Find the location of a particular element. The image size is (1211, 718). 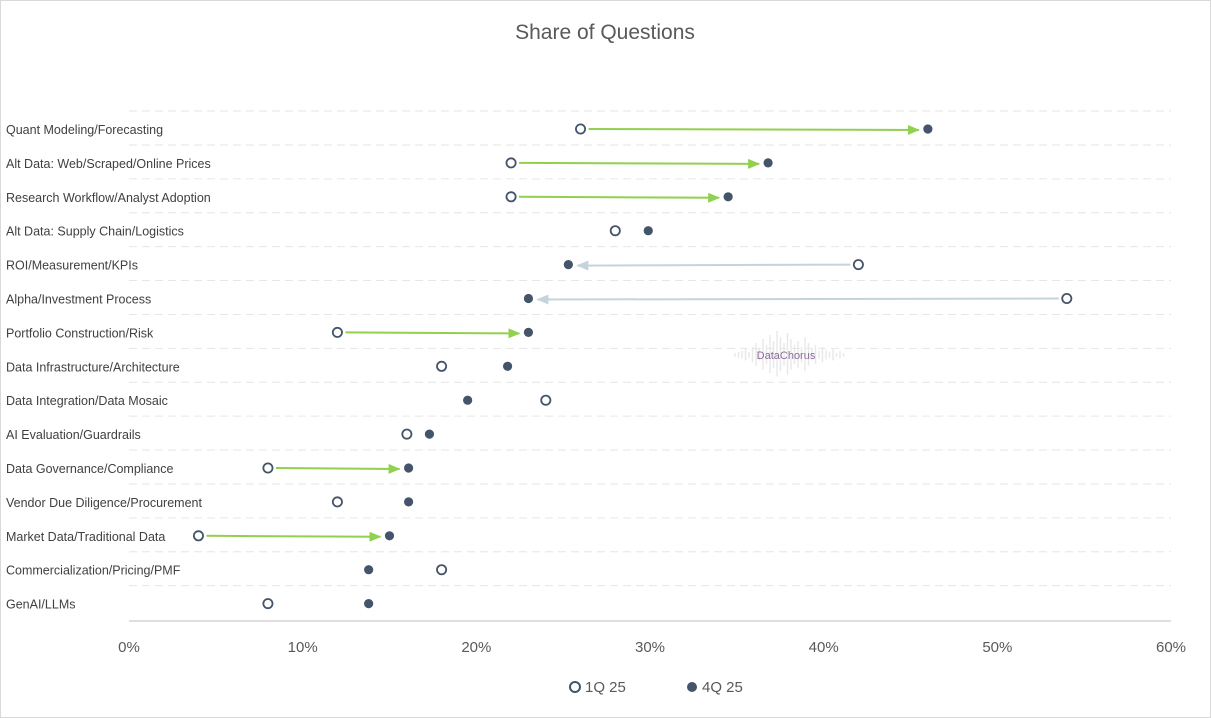

legend: 1Q 25 4Q 25 is located at coordinates (656, 687).